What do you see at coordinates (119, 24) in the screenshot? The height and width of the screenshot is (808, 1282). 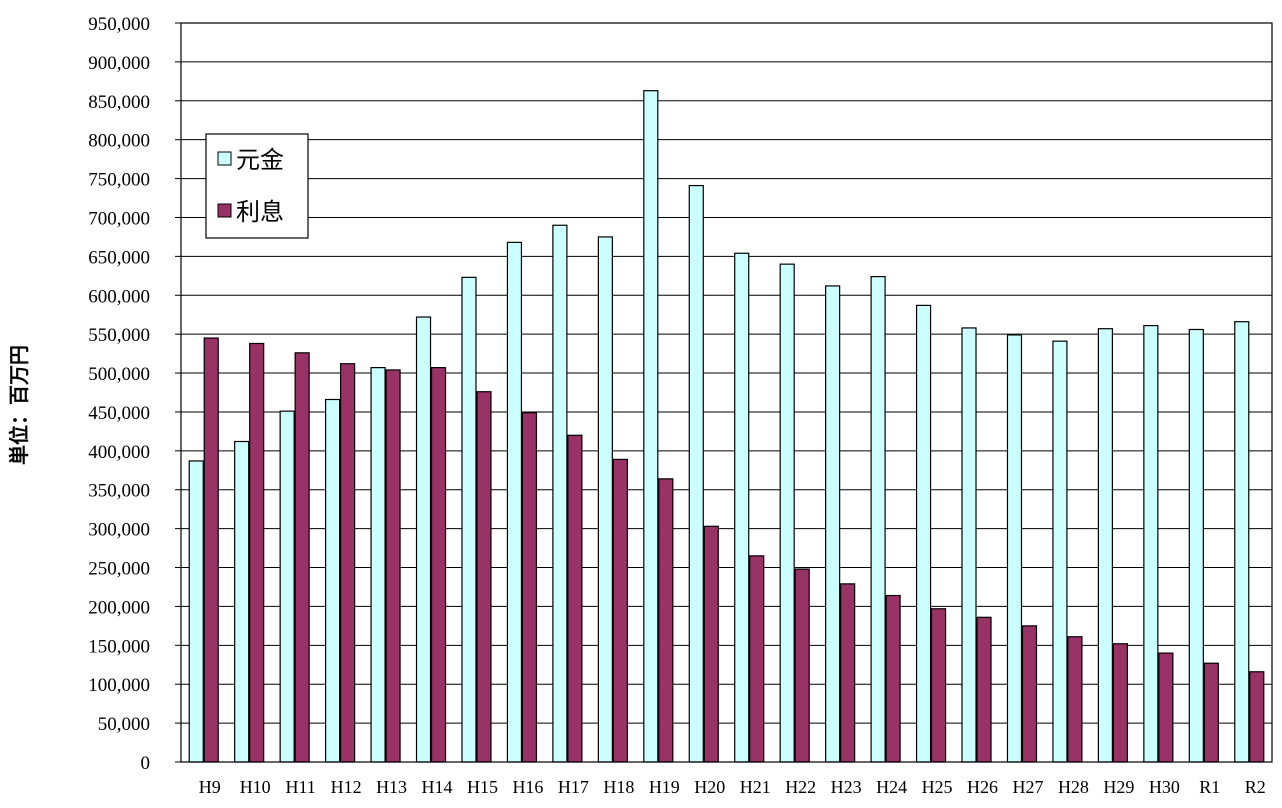 I see `y-tick-label: 950,000` at bounding box center [119, 24].